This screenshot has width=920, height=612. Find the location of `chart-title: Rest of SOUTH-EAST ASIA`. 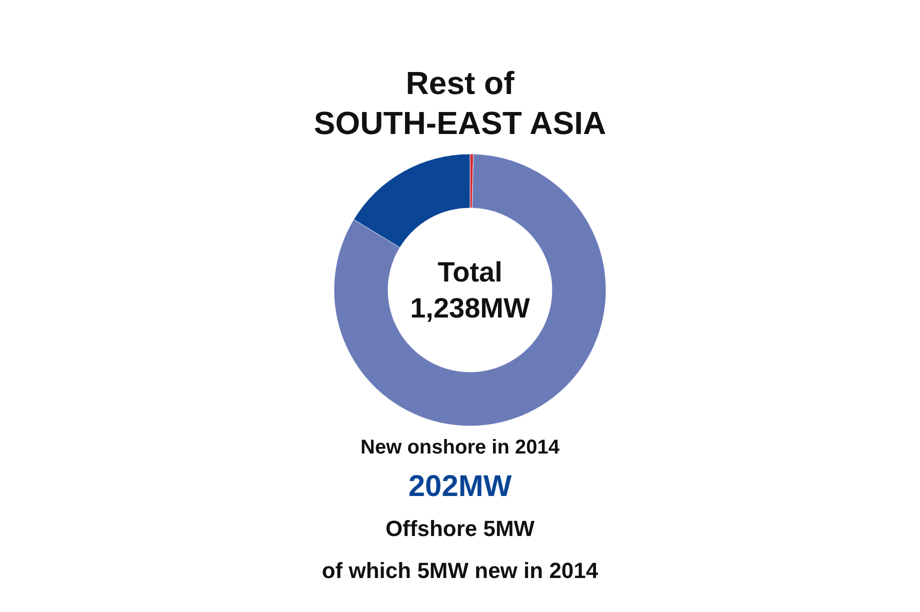

chart-title: Rest of SOUTH-EAST ASIA is located at coordinates (460, 103).